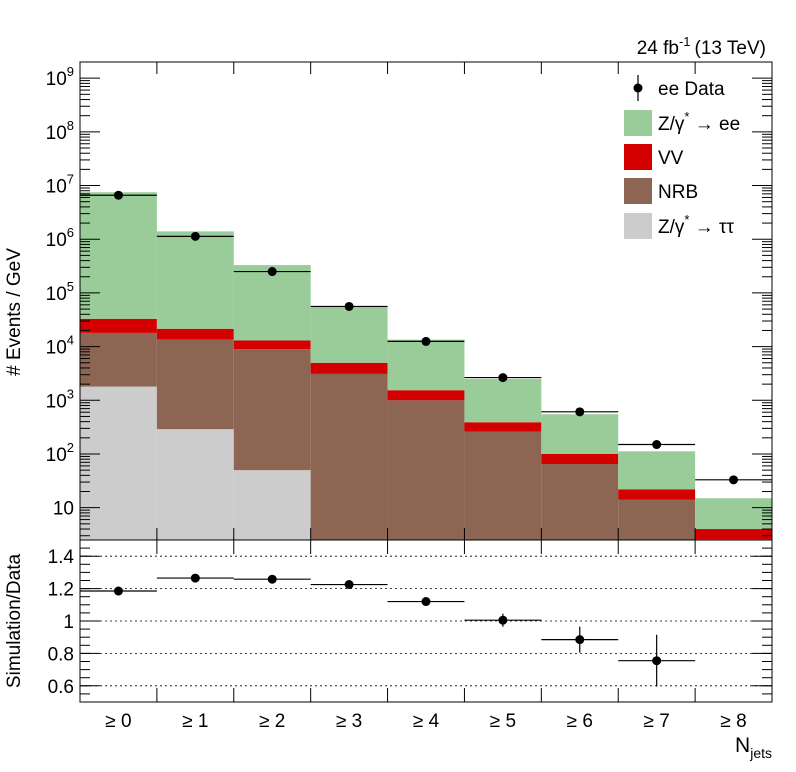  Describe the element at coordinates (60, 292) in the screenshot. I see `main-ytick-label-5: 10⁵` at that location.